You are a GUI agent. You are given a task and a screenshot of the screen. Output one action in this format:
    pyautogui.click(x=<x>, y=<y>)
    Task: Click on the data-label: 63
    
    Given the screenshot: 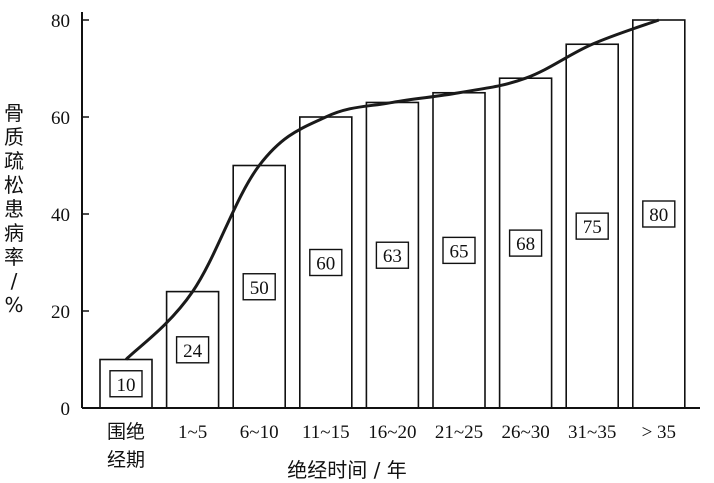 What is the action you would take?
    pyautogui.click(x=392, y=255)
    